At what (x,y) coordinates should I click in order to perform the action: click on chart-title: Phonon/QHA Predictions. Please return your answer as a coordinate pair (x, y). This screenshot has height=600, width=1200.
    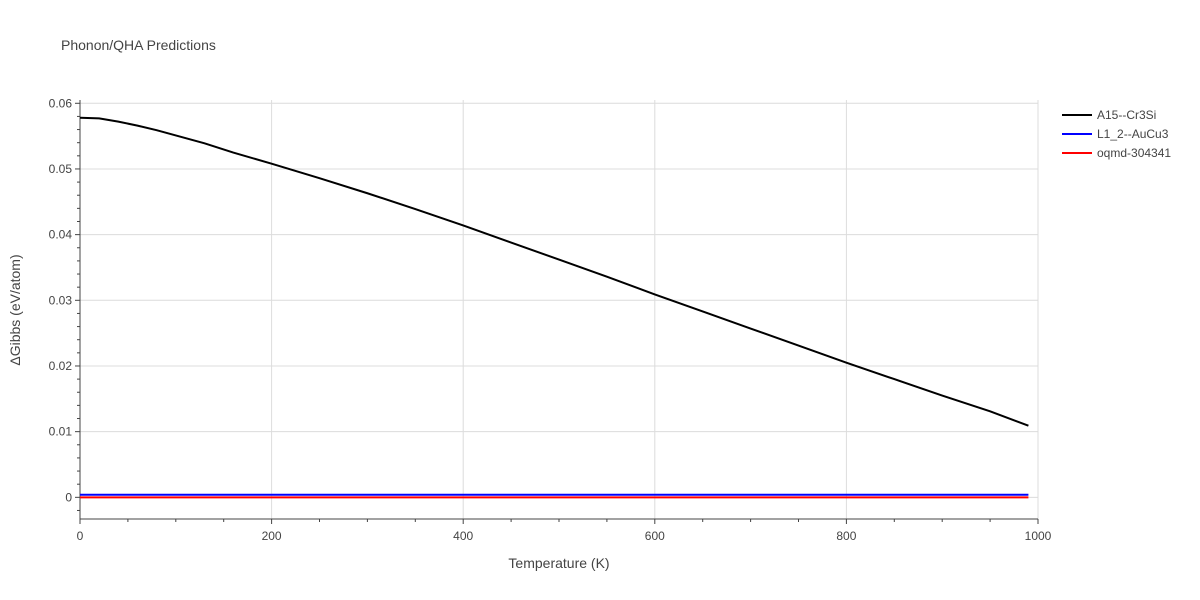
    Looking at the image, I should click on (138, 45).